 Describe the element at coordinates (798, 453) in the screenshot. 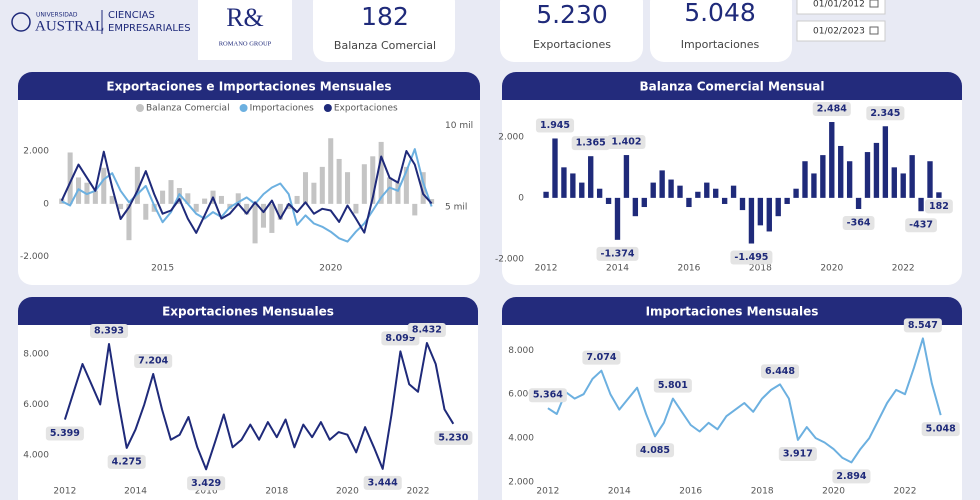

I see `data-label: 3.917` at that location.